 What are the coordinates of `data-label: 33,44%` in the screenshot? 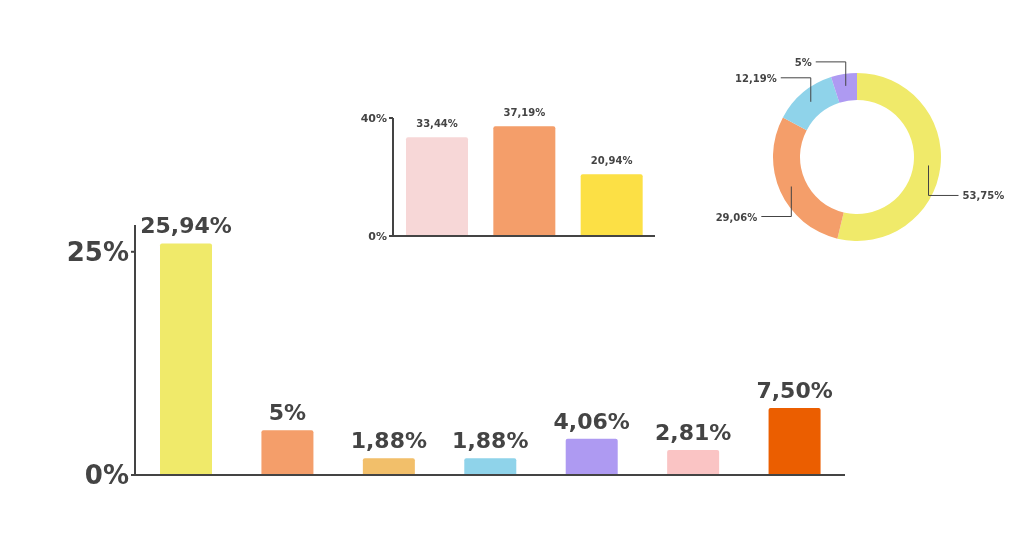 It's located at (437, 124).